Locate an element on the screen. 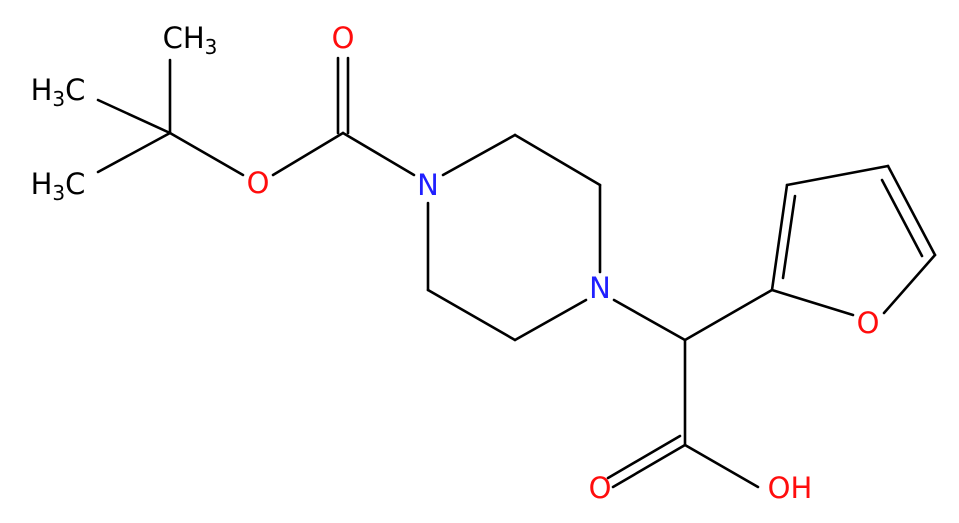 This screenshot has height=523, width=959. label-part: OH is located at coordinates (790, 488).